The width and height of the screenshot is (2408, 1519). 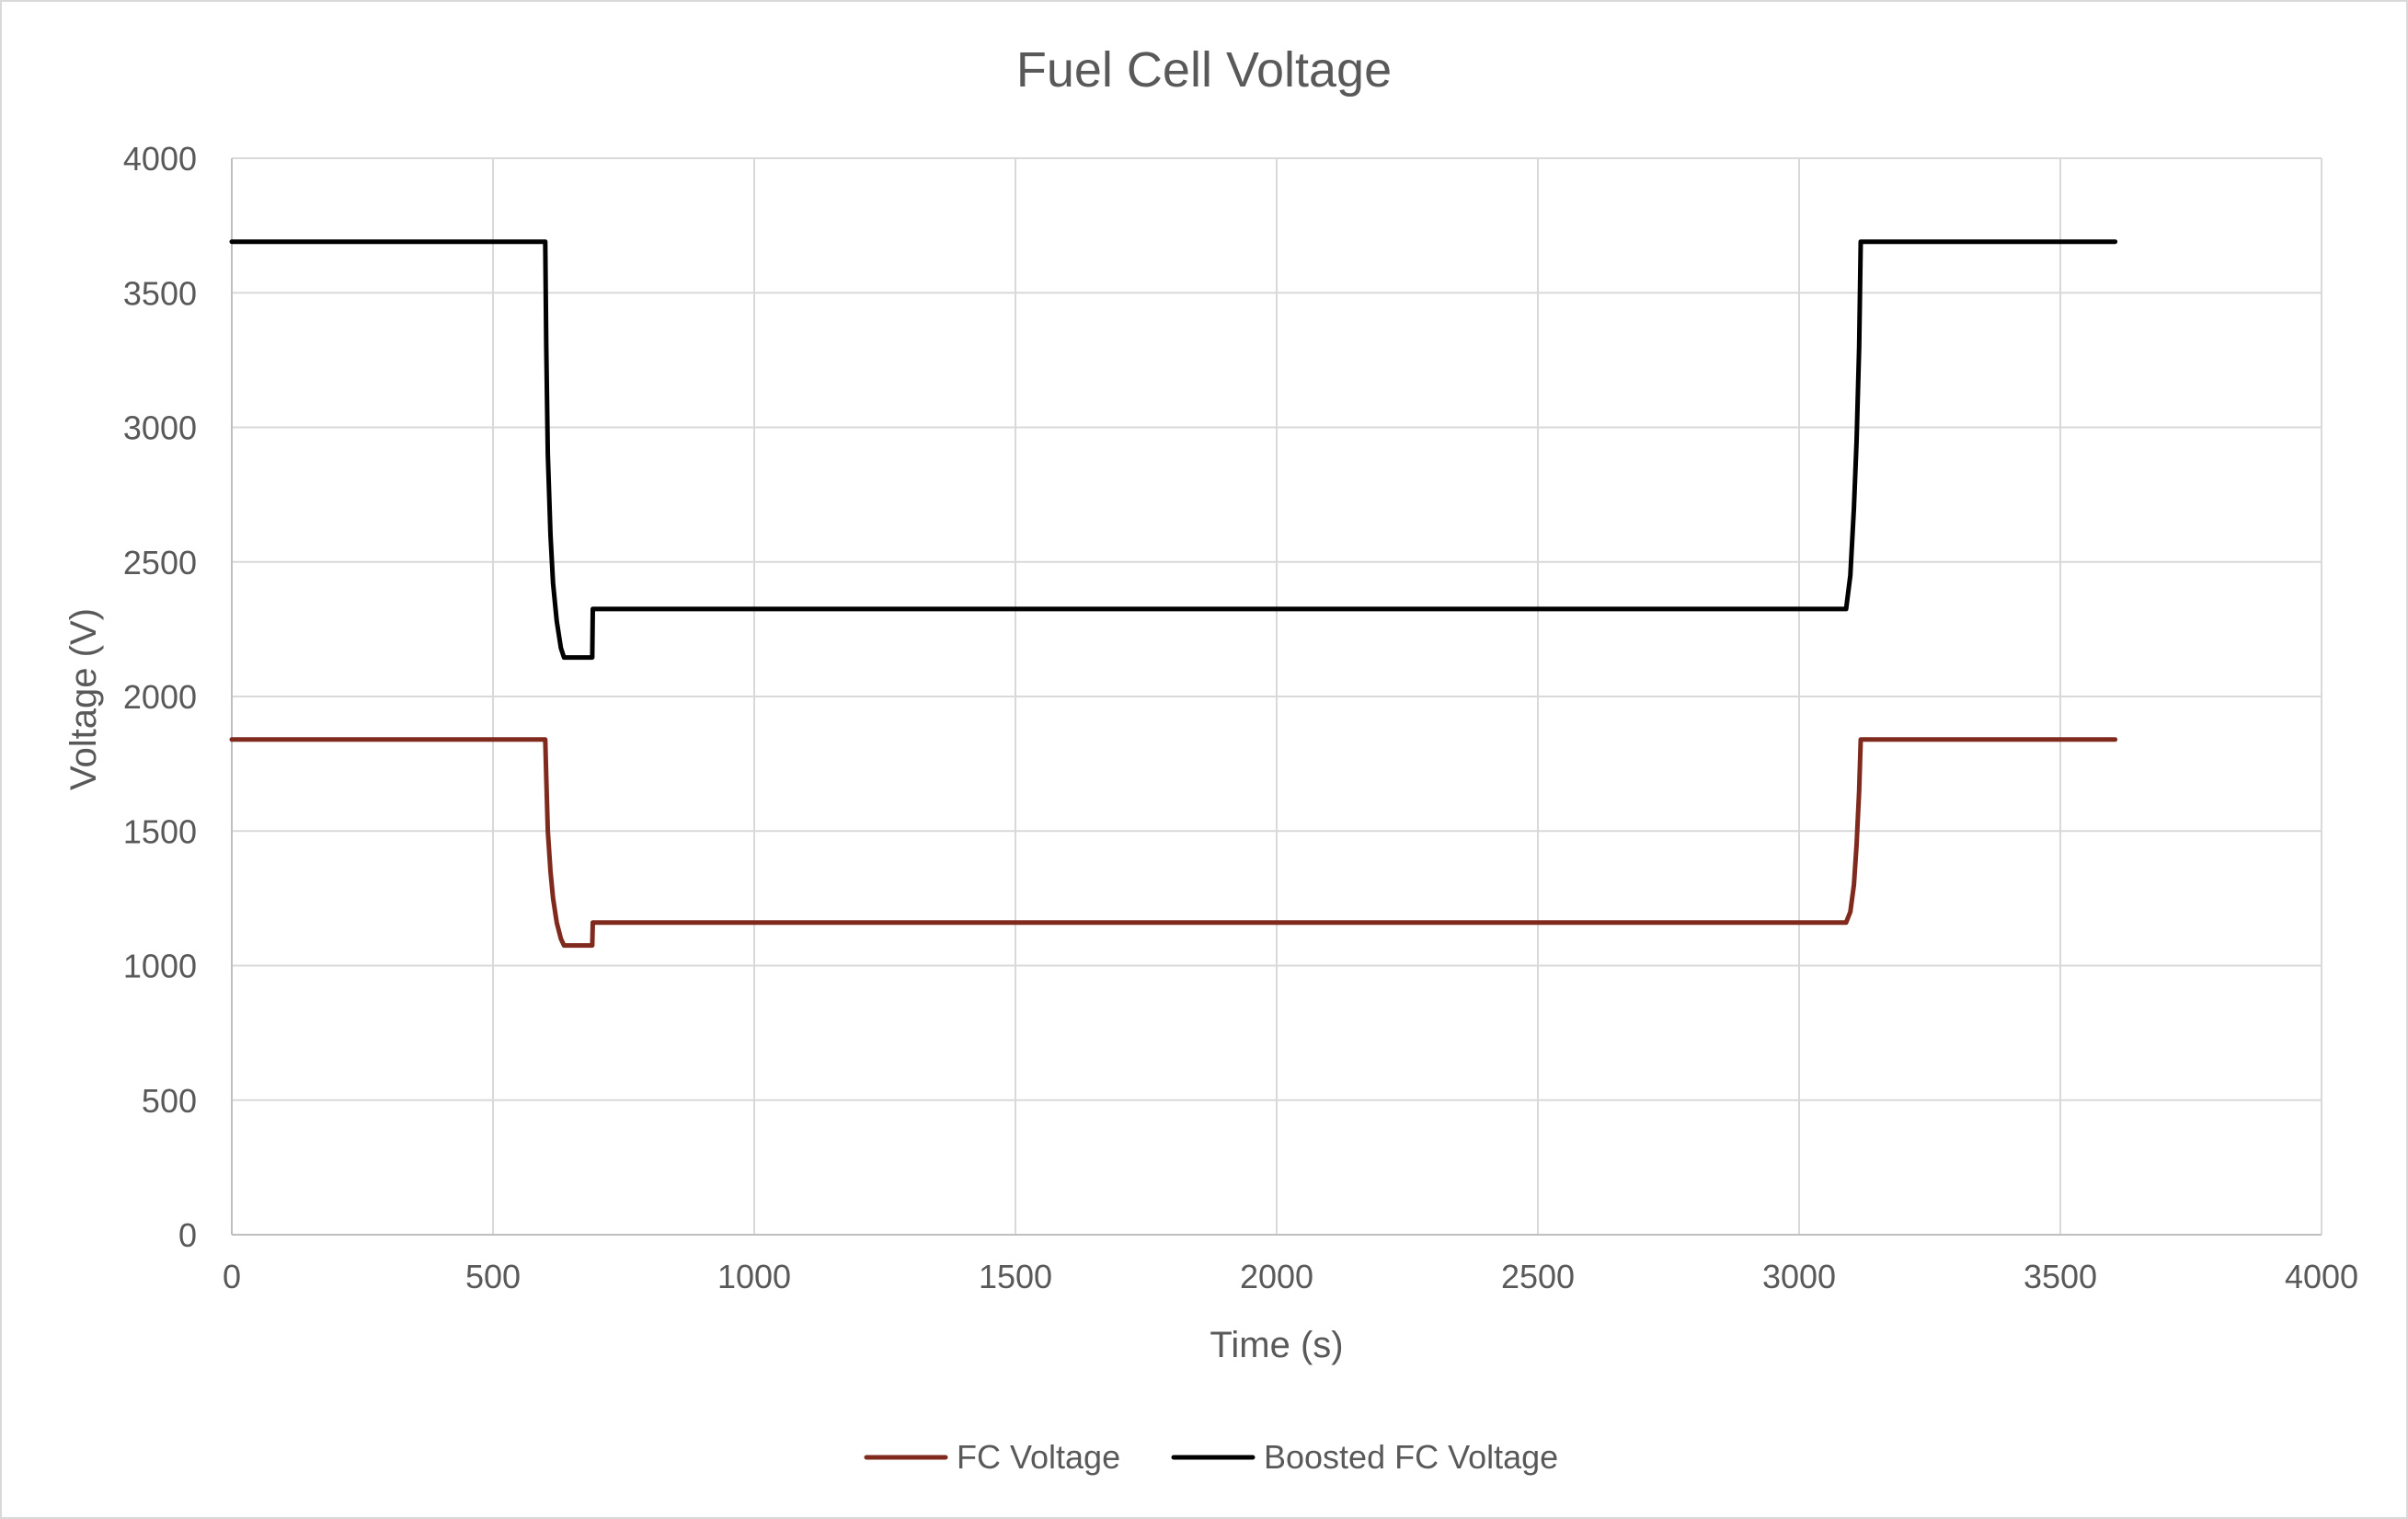 I want to click on x-axis-title: Time (s), so click(x=1276, y=1345).